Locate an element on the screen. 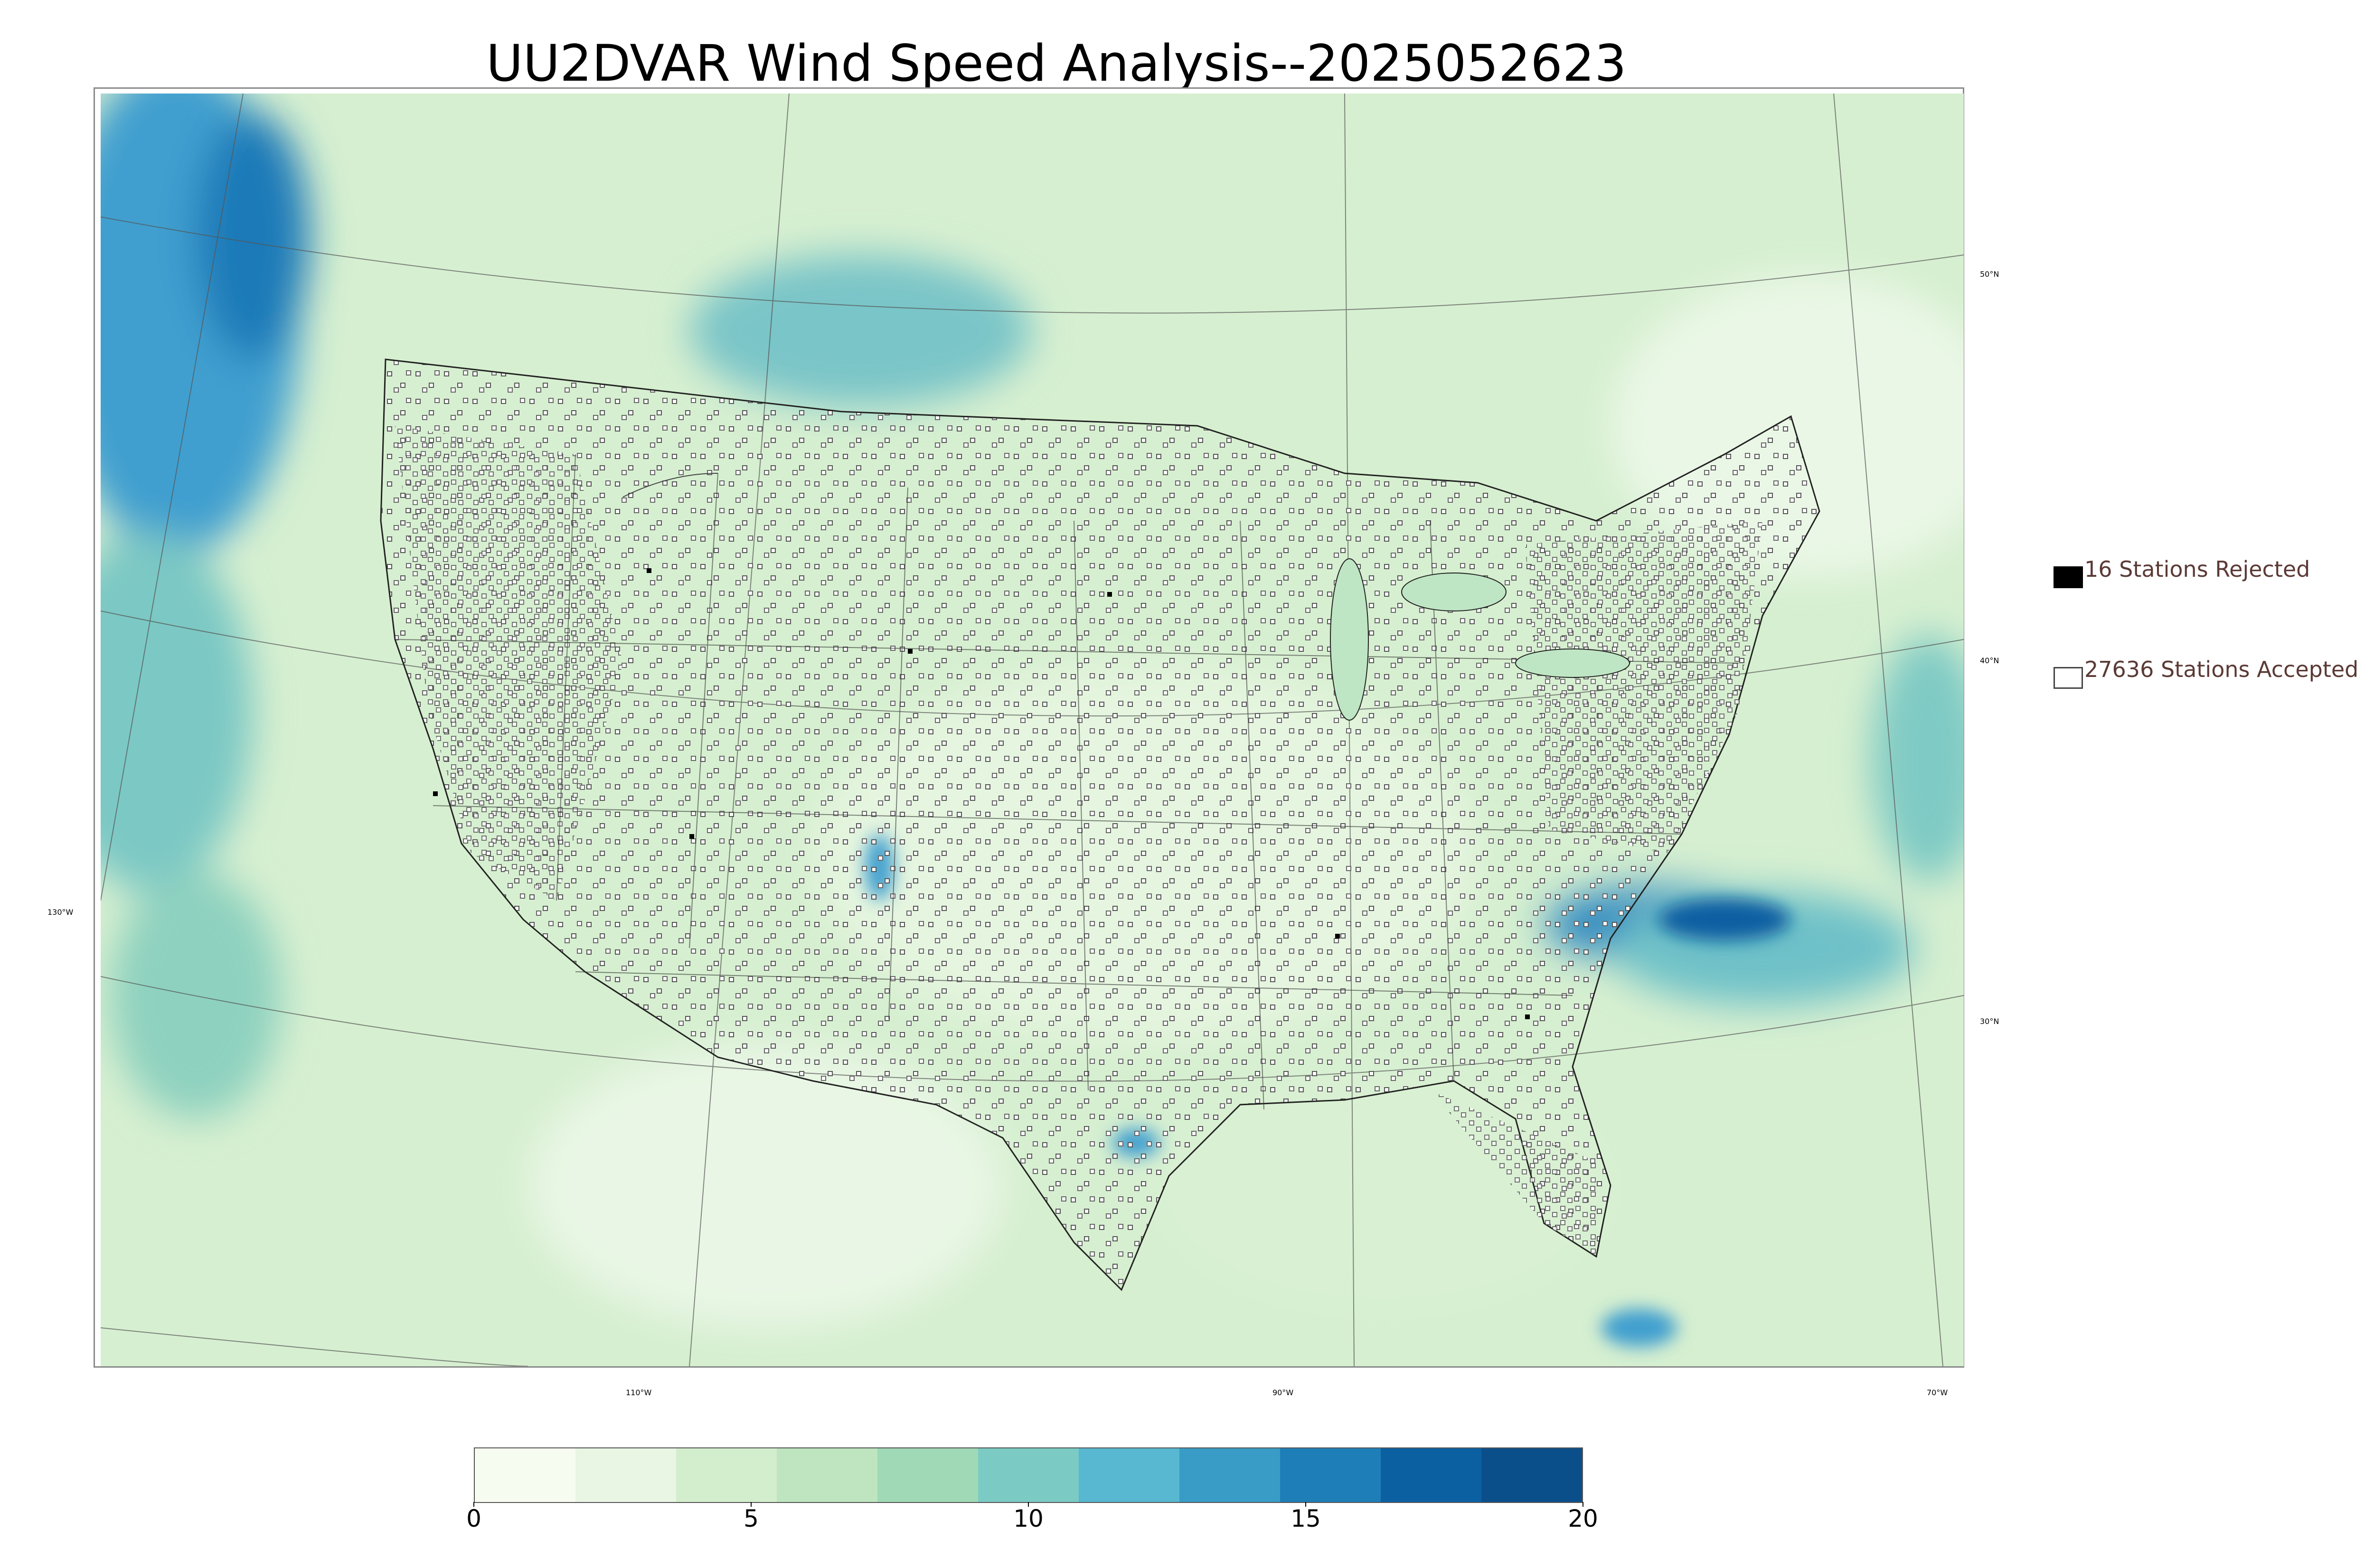  accepted-swatch is located at coordinates (2068, 678).